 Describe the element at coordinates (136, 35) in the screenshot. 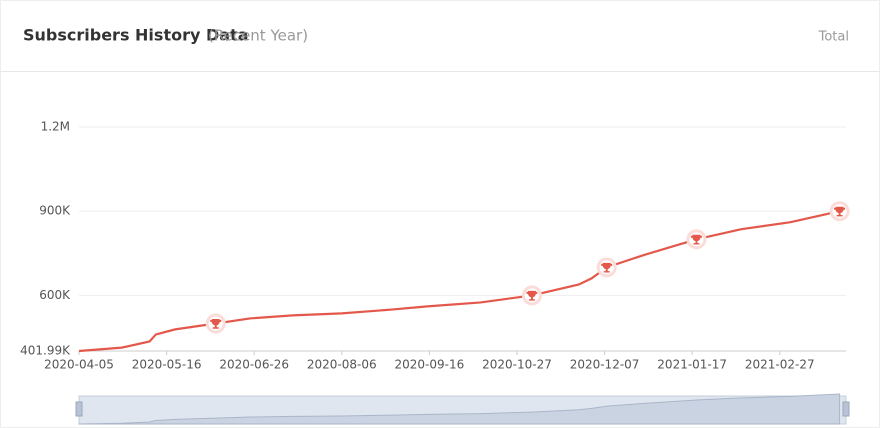

I see `header-title: Subscribers History Data` at that location.